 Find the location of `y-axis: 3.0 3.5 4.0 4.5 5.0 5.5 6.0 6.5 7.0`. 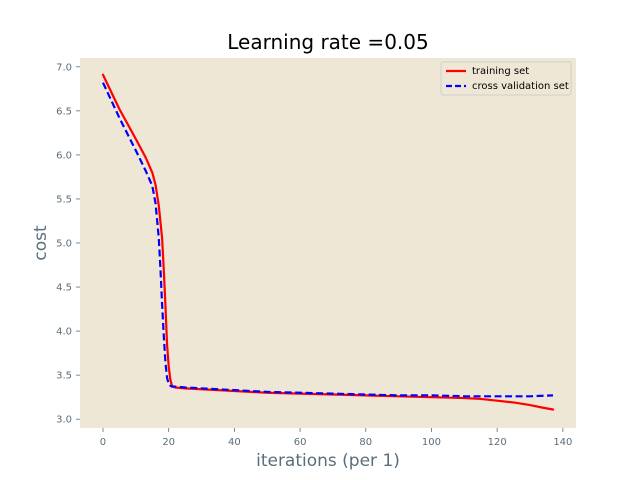

y-axis: 3.0 3.5 4.0 4.5 5.0 5.5 6.0 6.5 7.0 is located at coordinates (68, 244).